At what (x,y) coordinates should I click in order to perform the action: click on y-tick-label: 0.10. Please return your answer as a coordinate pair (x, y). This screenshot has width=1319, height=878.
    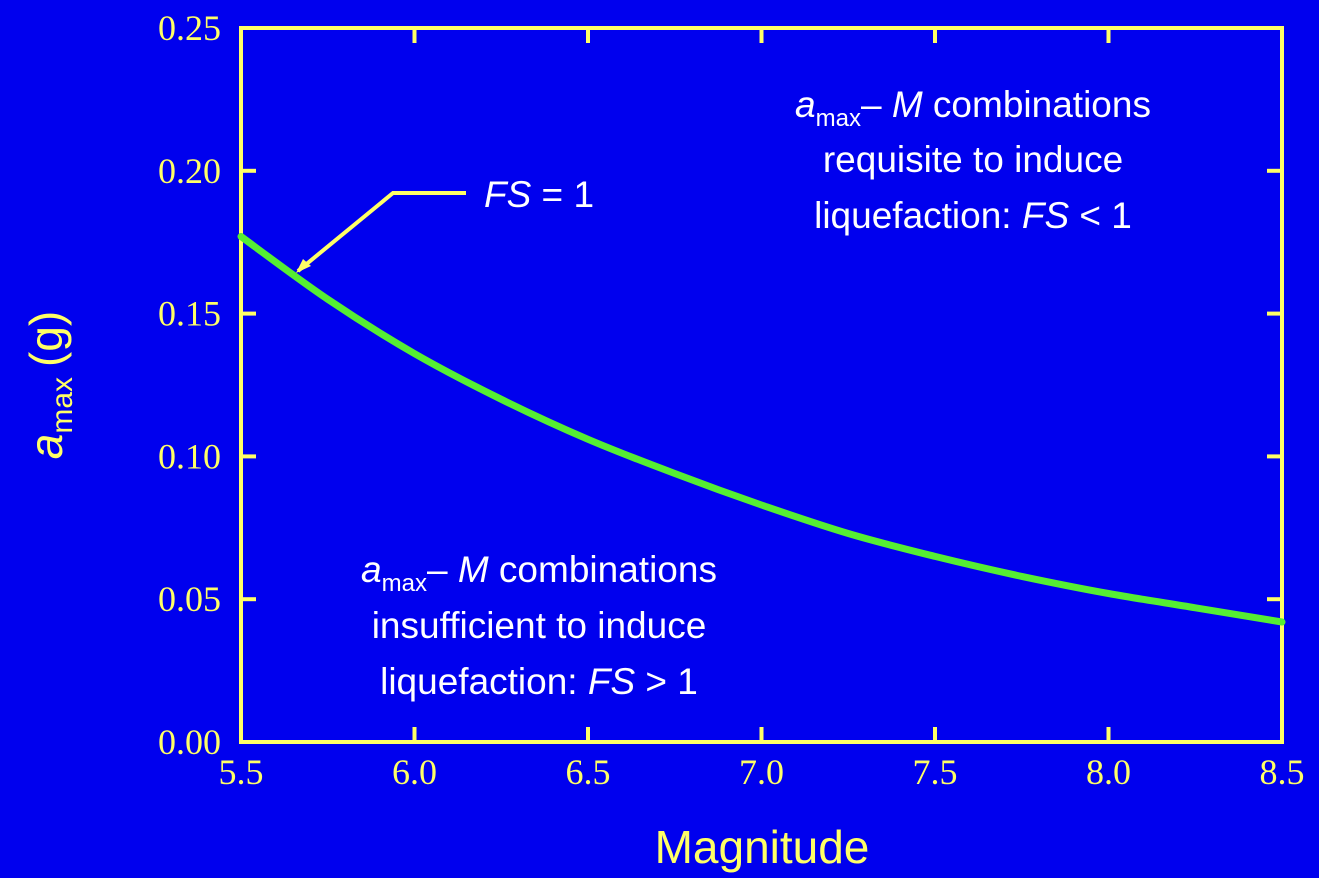
    Looking at the image, I should click on (189, 456).